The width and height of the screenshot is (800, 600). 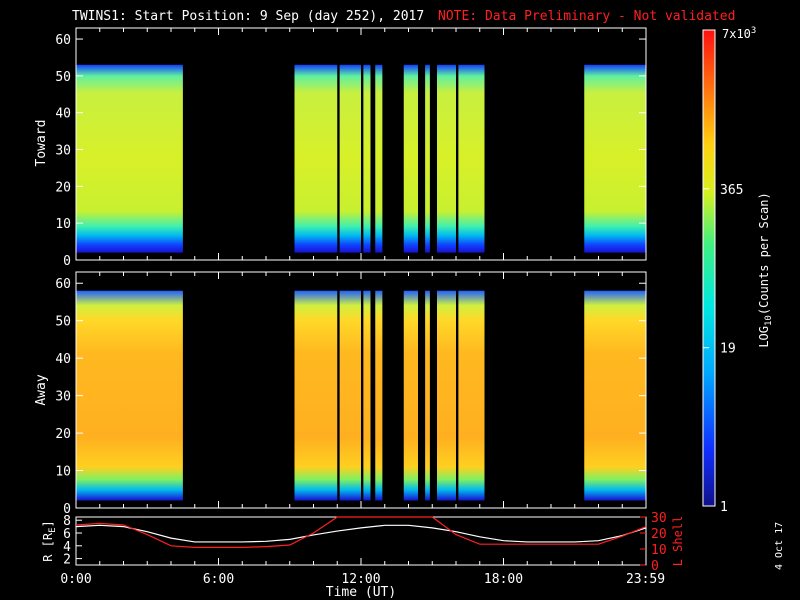 I want to click on lshell-ytick-label-10: 10, so click(x=659, y=550).